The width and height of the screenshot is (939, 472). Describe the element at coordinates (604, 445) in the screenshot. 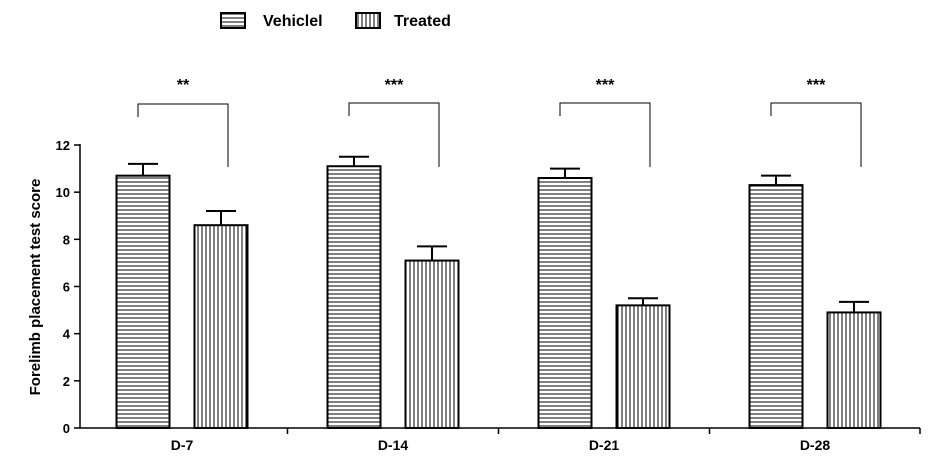

I see `x-tick-label: D-21` at that location.